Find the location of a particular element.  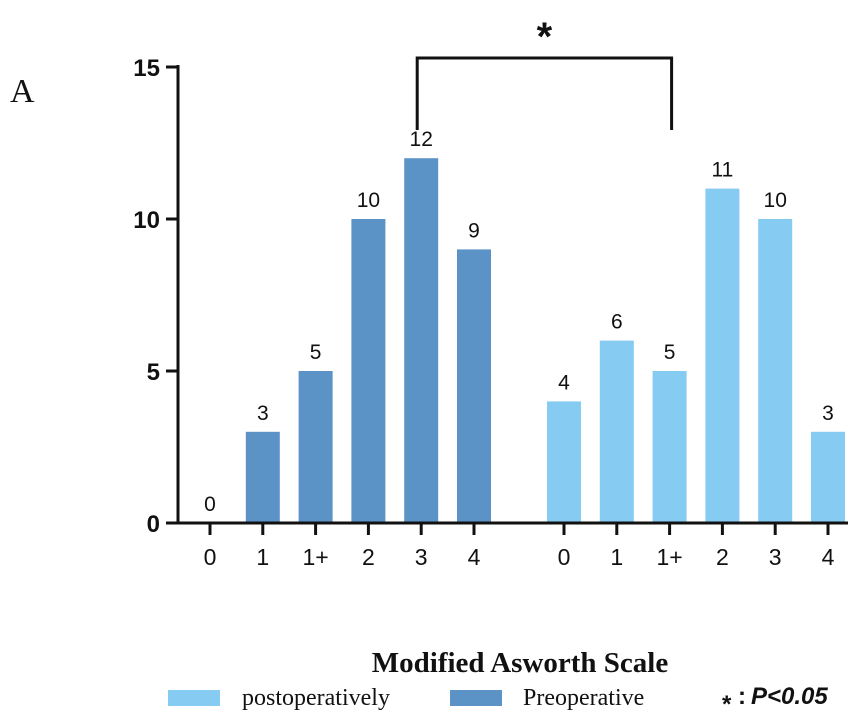

data-label: 9 is located at coordinates (474, 230).